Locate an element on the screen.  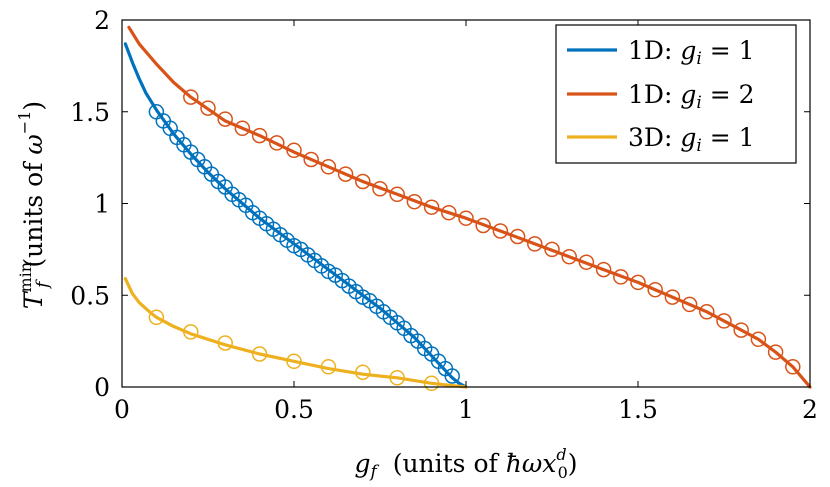
x-tick-label: 1.5 is located at coordinates (638, 409).